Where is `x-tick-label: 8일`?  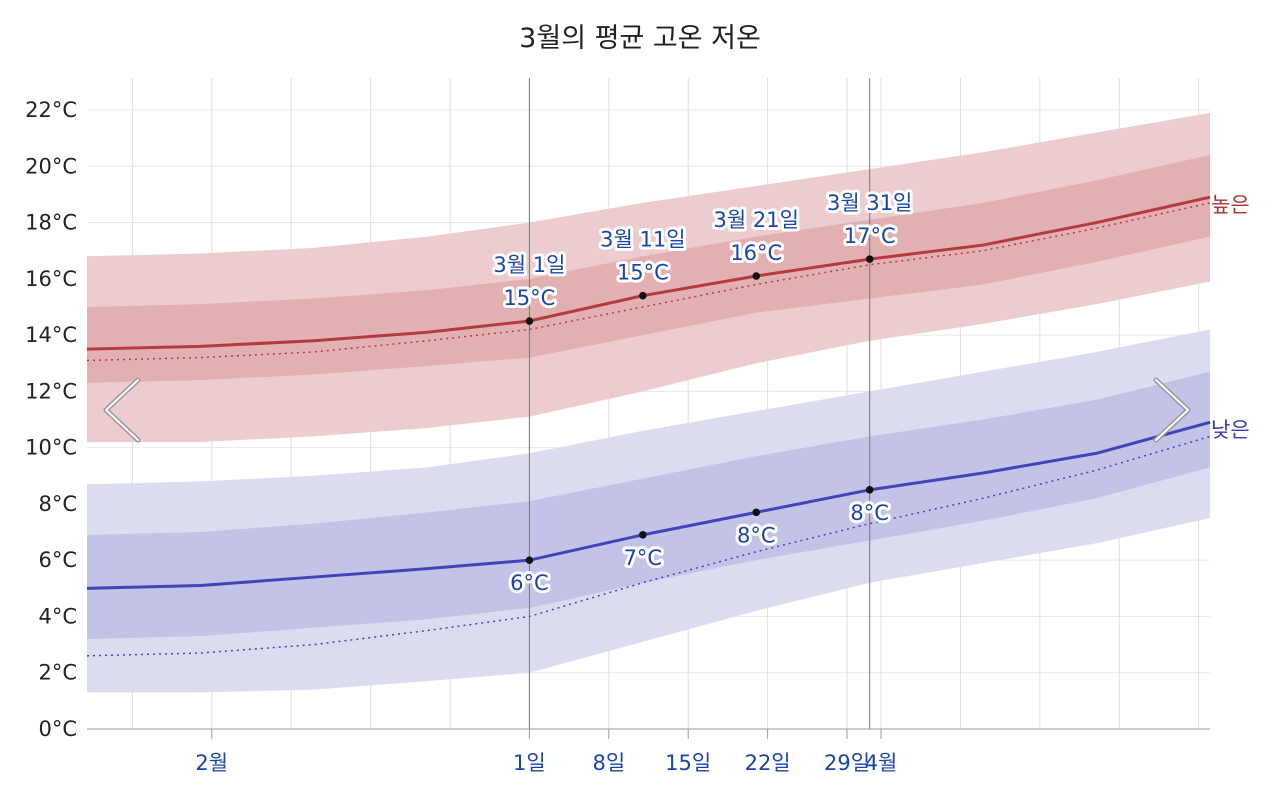
x-tick-label: 8일 is located at coordinates (608, 763).